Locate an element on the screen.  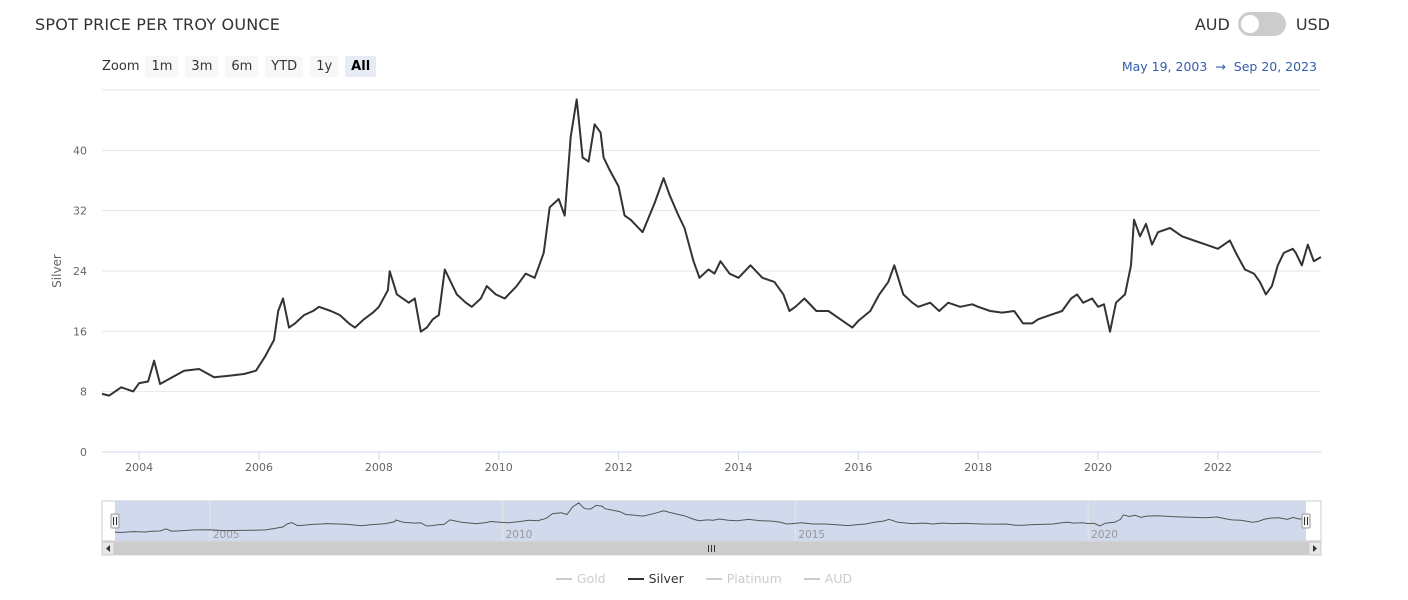
x-tick-label: 2010 is located at coordinates (499, 467).